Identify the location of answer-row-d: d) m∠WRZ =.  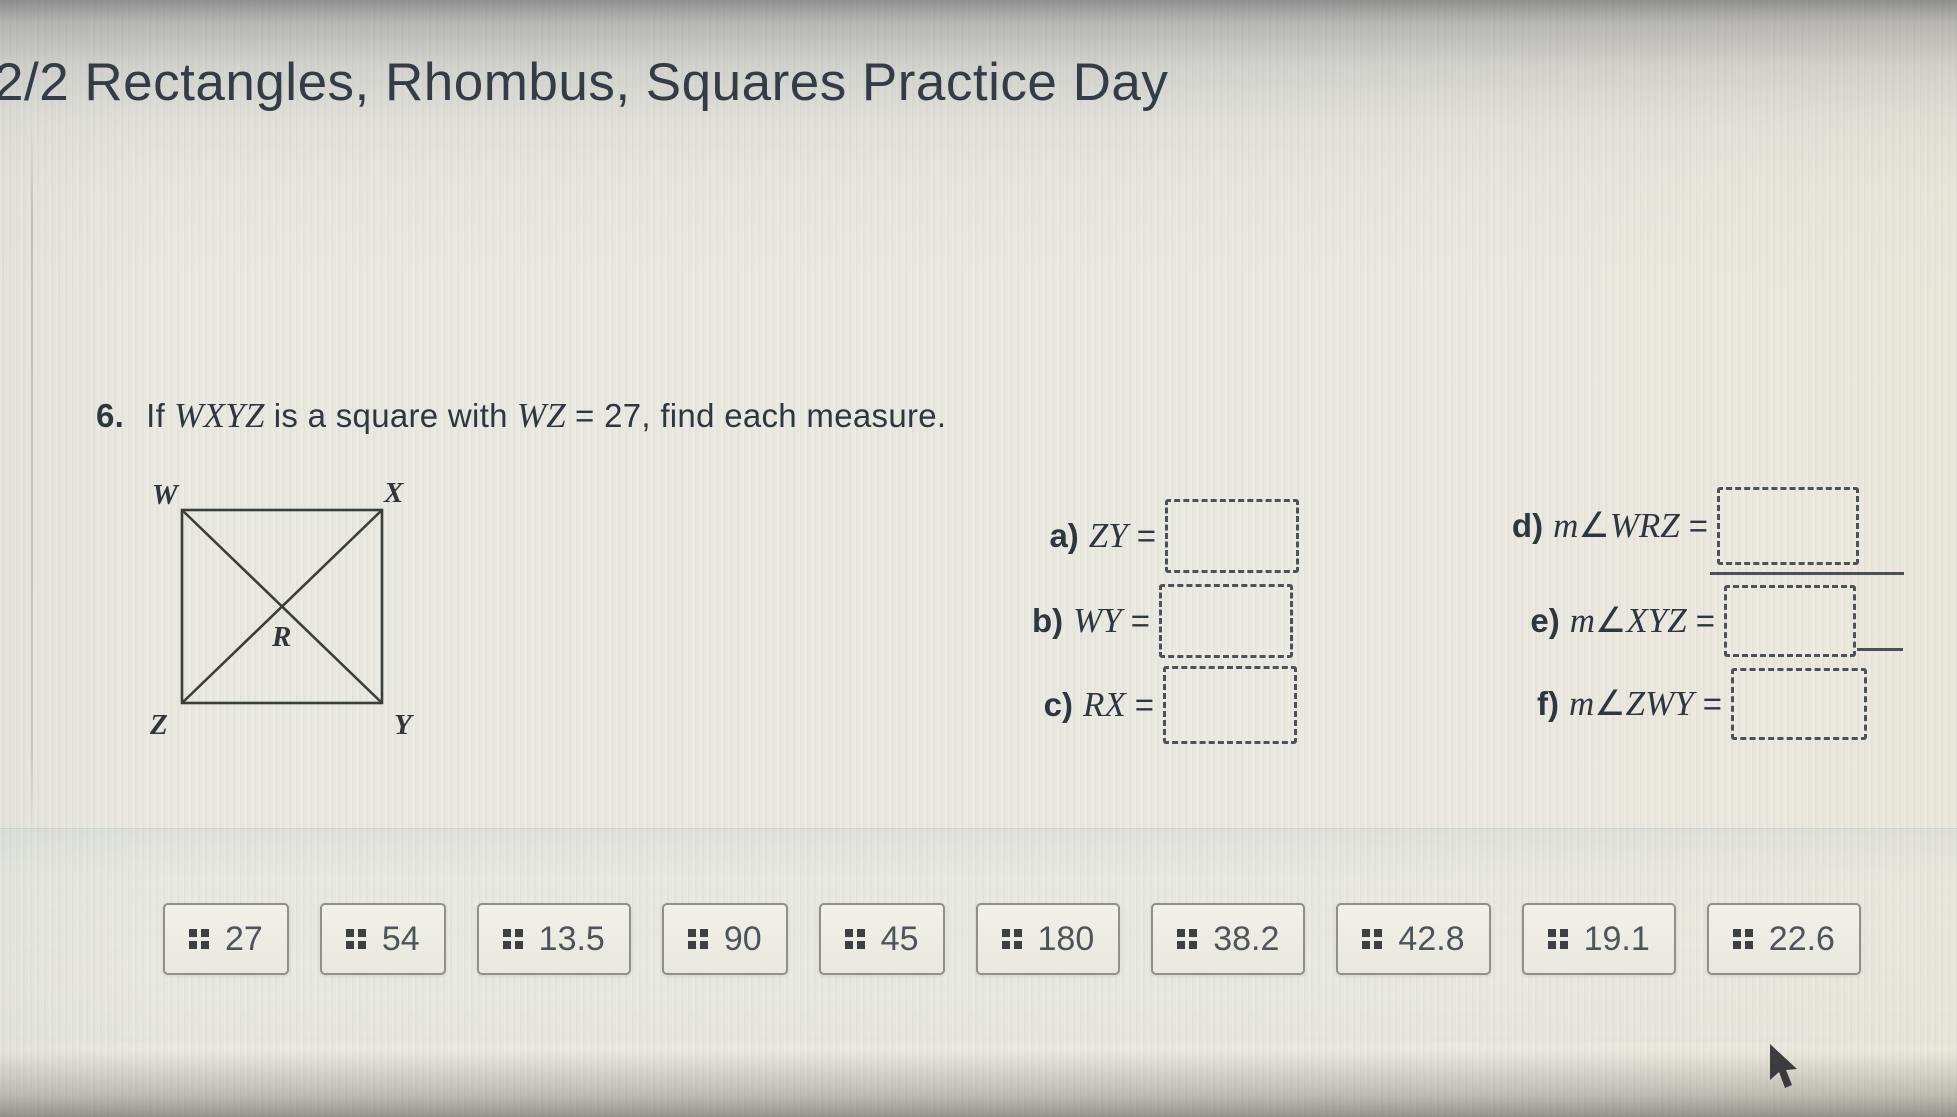
(1687, 531).